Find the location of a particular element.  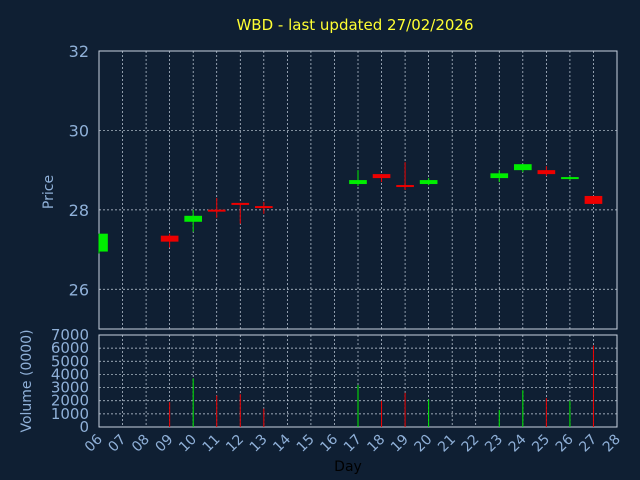

price-tick-label: 32 is located at coordinates (79, 51).